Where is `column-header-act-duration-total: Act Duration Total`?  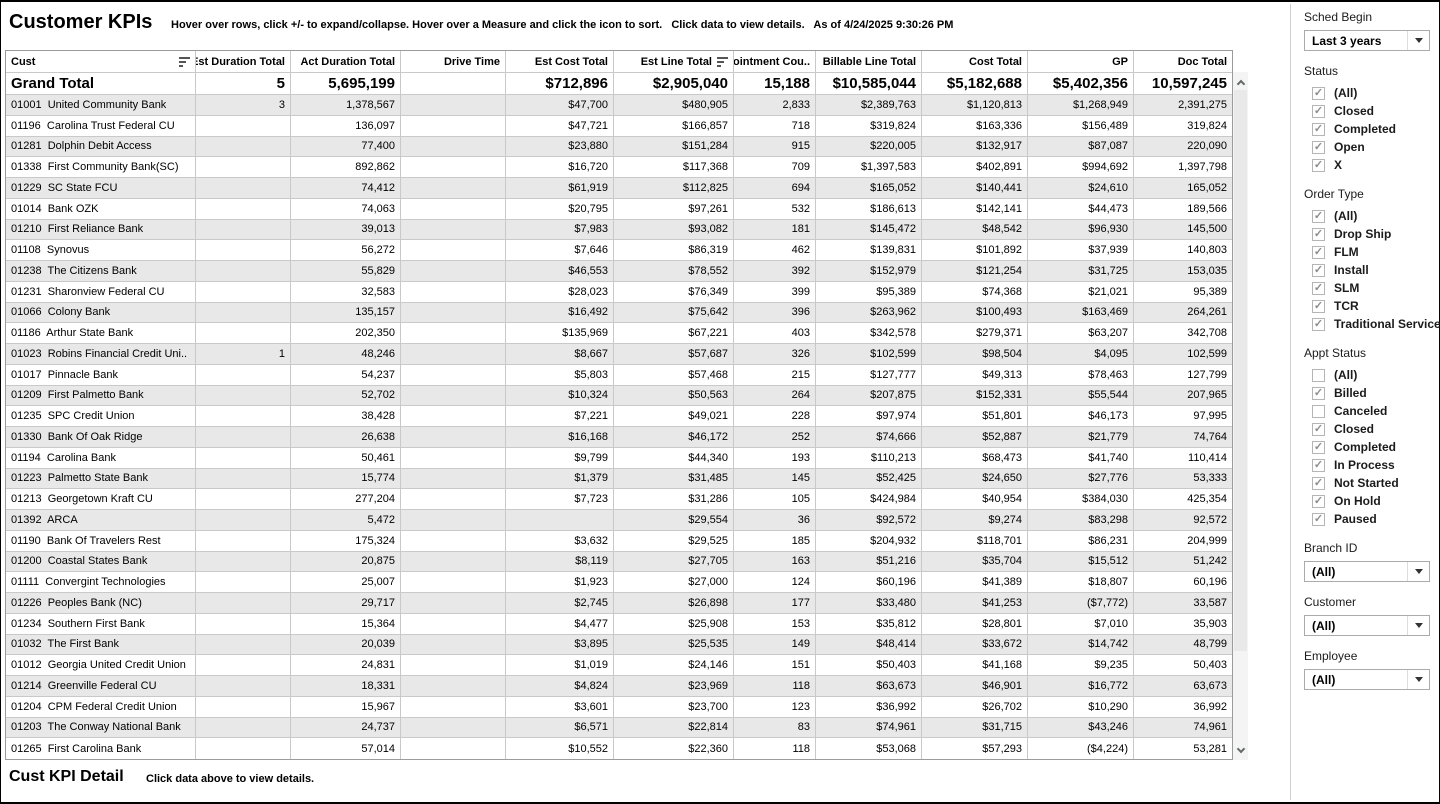
column-header-act-duration-total: Act Duration Total is located at coordinates (346, 62).